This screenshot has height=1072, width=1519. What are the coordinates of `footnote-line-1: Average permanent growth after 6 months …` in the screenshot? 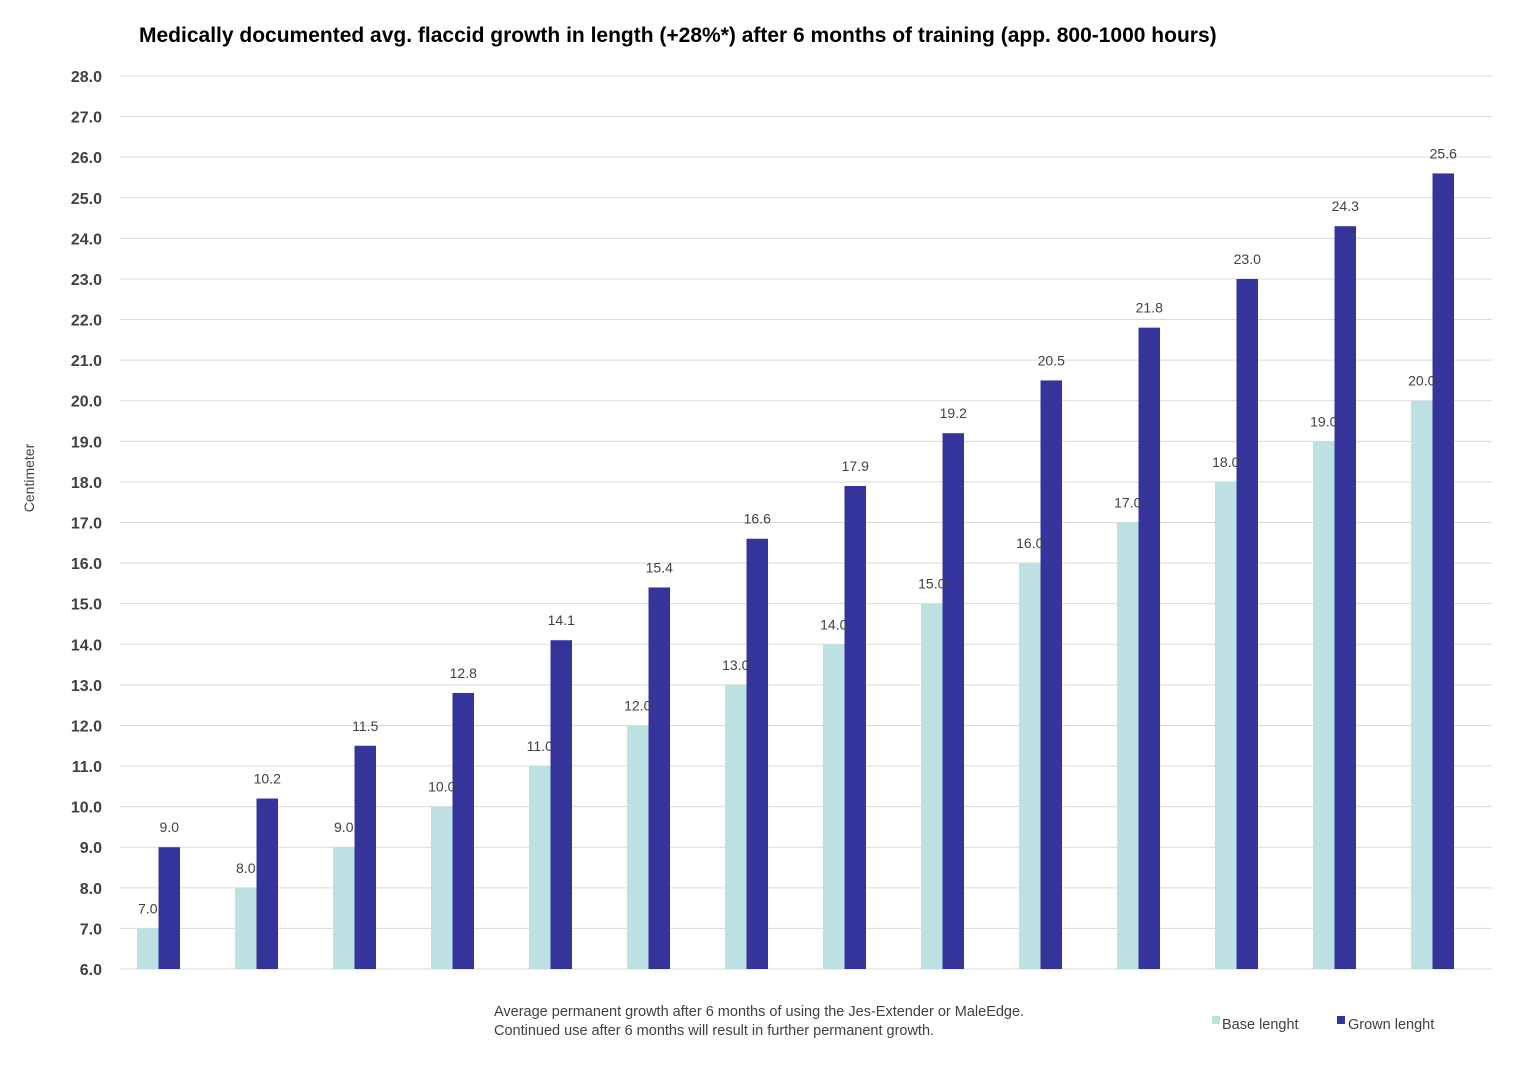 It's located at (759, 1012).